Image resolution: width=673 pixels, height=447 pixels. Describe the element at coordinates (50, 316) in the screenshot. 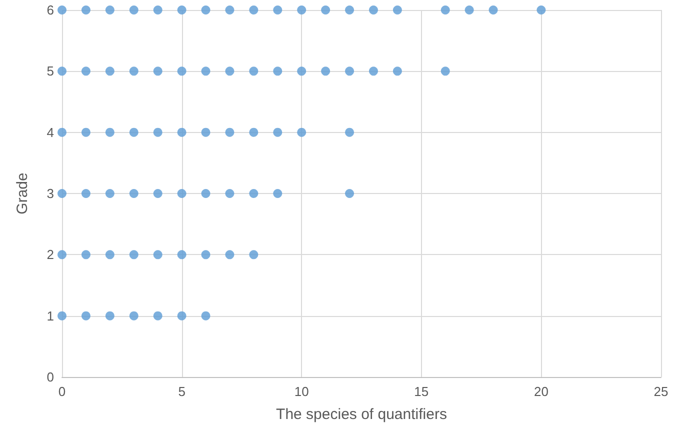

I see `y-tick-label: 1` at that location.